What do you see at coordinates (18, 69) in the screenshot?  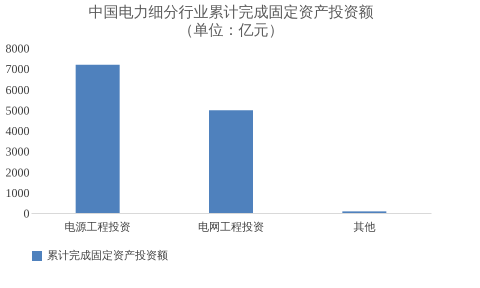 I see `y-tick-label: 7000` at bounding box center [18, 69].